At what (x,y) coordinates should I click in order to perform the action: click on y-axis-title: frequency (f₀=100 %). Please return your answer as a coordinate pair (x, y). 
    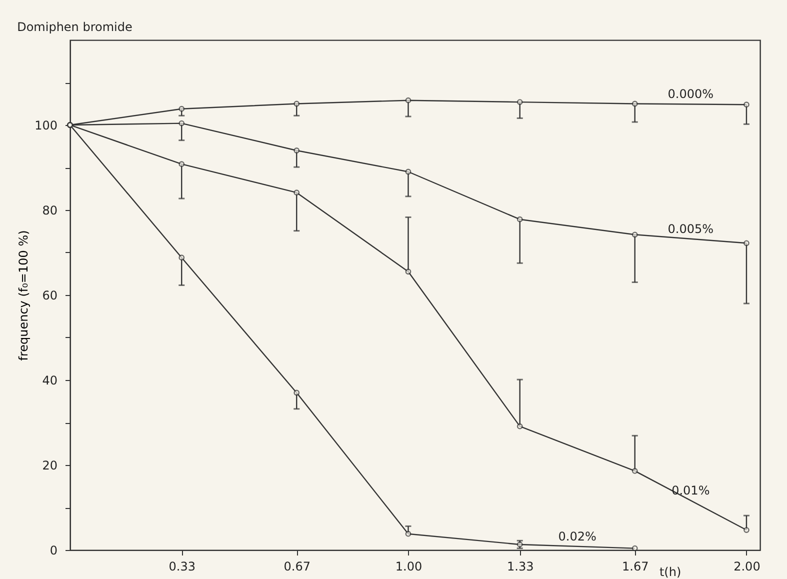
    Looking at the image, I should click on (23, 295).